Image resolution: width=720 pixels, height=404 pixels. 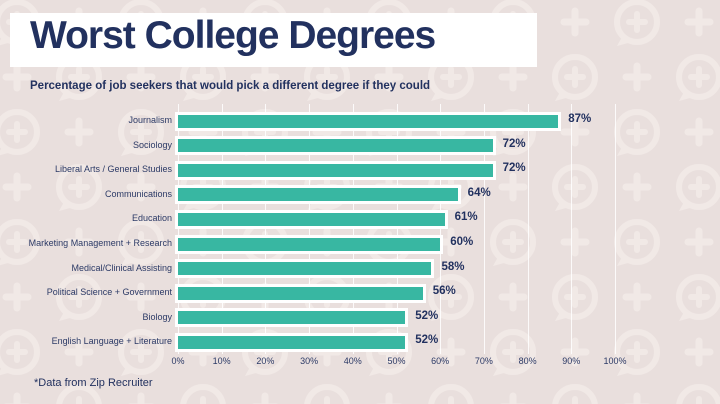 I want to click on x-tick-label: 100%, so click(x=615, y=361).